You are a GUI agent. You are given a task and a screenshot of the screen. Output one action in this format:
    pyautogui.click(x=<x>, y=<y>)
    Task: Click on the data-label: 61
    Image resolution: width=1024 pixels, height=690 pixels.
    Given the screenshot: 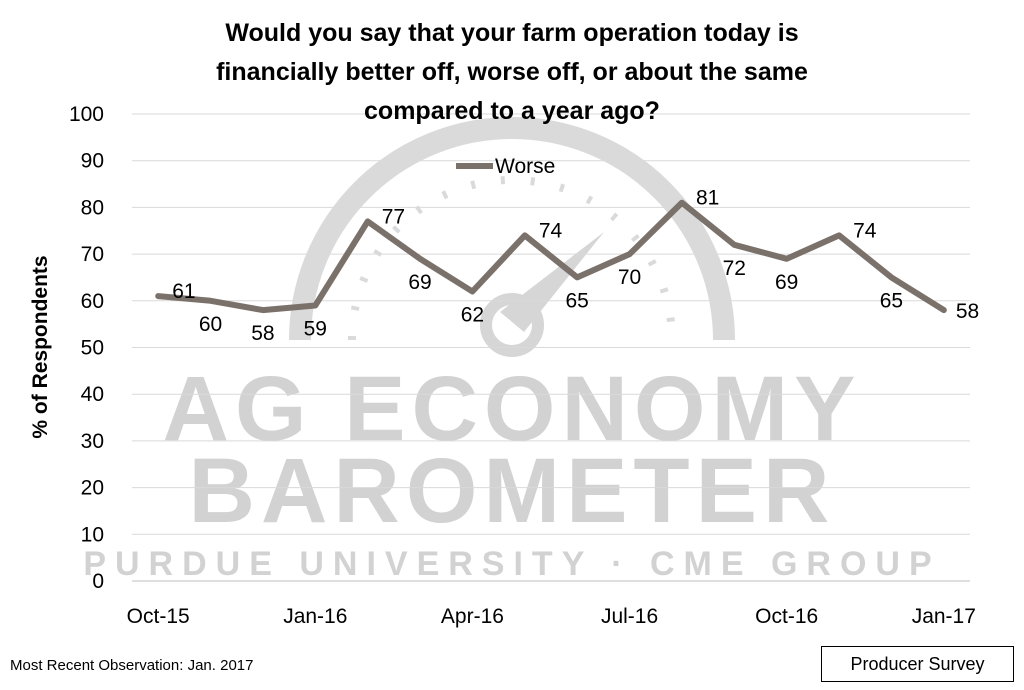 What is the action you would take?
    pyautogui.click(x=183, y=291)
    